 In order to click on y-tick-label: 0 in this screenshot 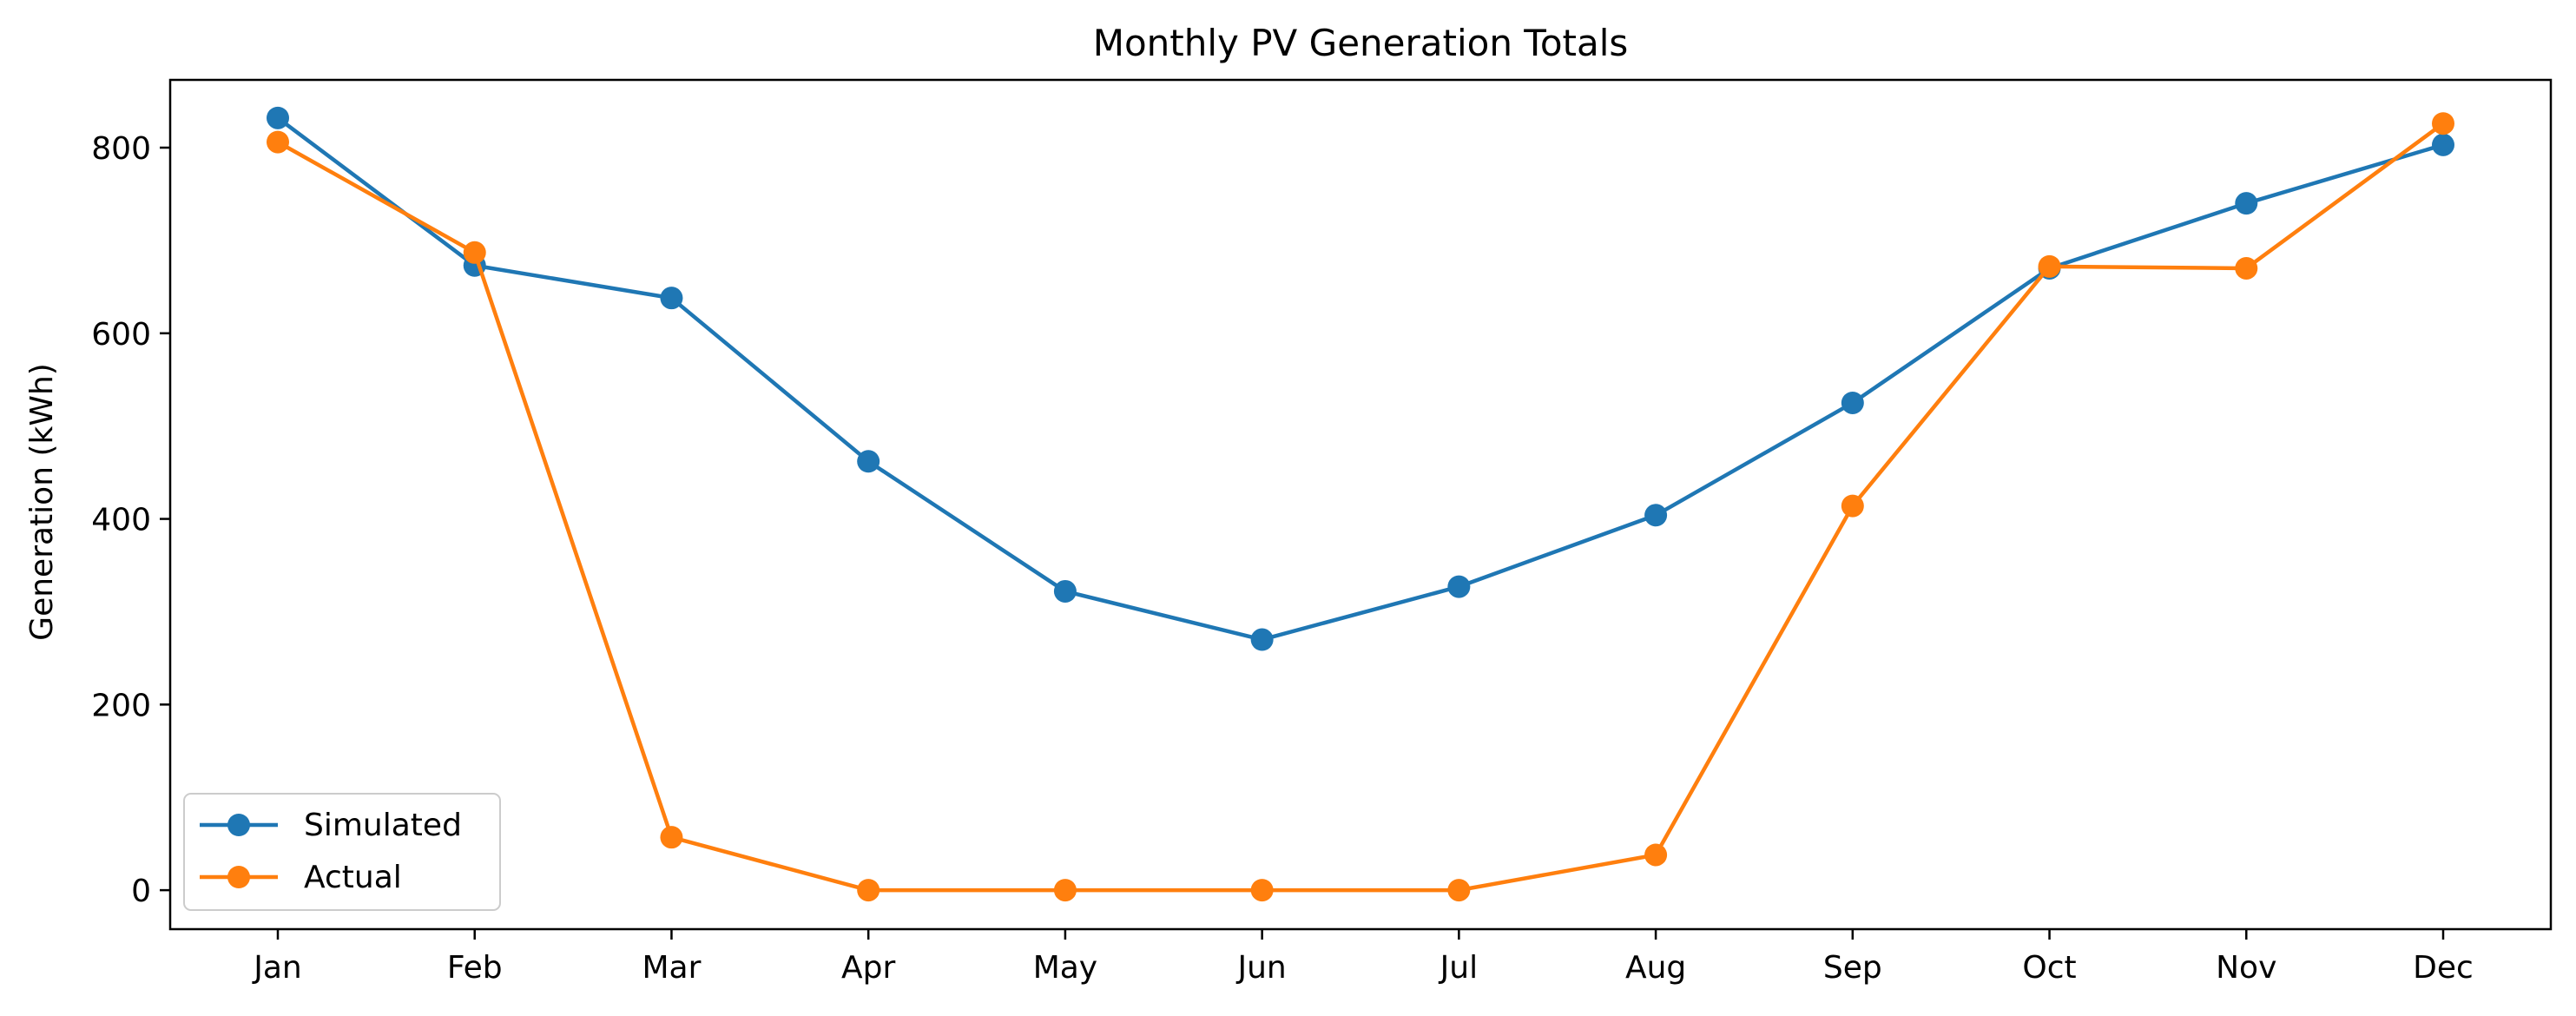, I will do `click(141, 891)`.